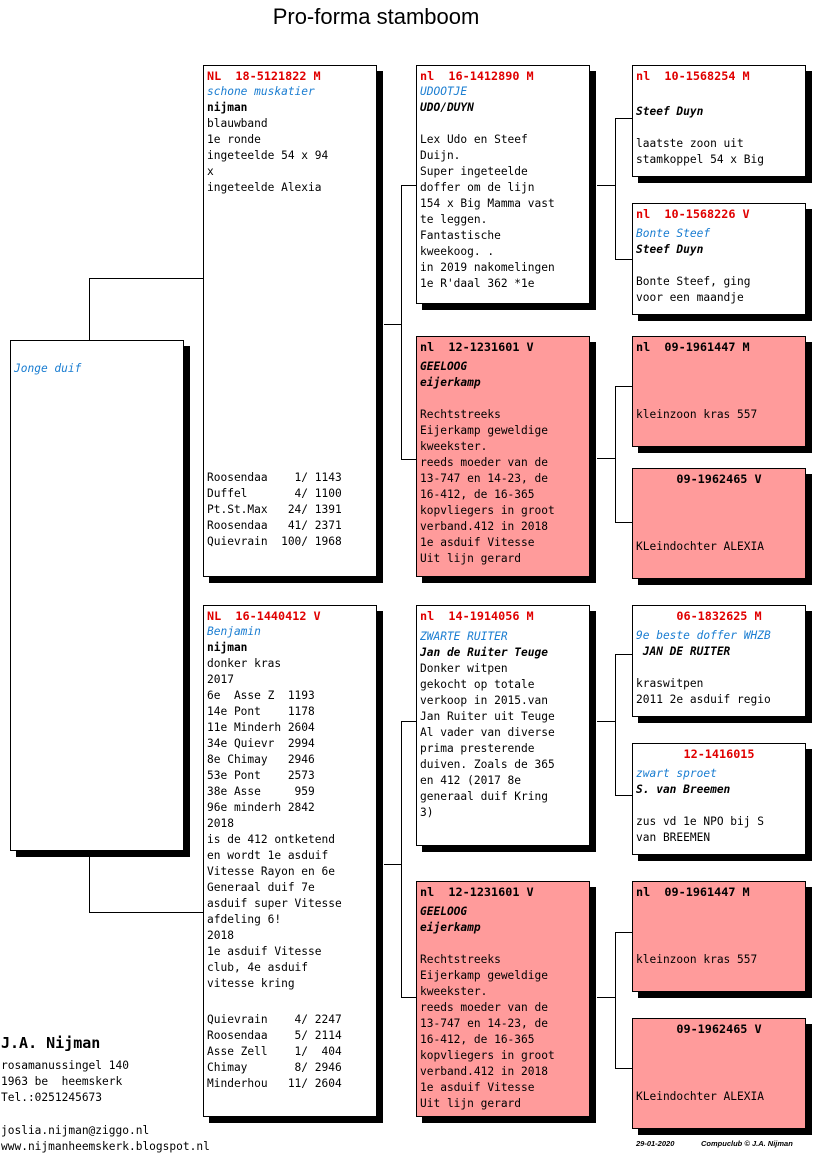 This screenshot has height=1172, width=816. I want to click on sire-dam-ring-number: nl 12-1231601 V, so click(477, 347).